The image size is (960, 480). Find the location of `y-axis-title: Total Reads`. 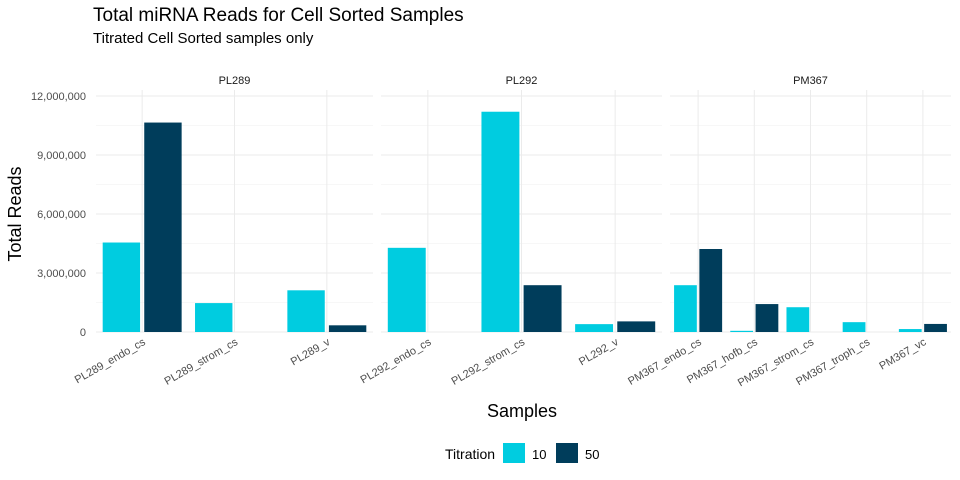

y-axis-title: Total Reads is located at coordinates (15, 213).